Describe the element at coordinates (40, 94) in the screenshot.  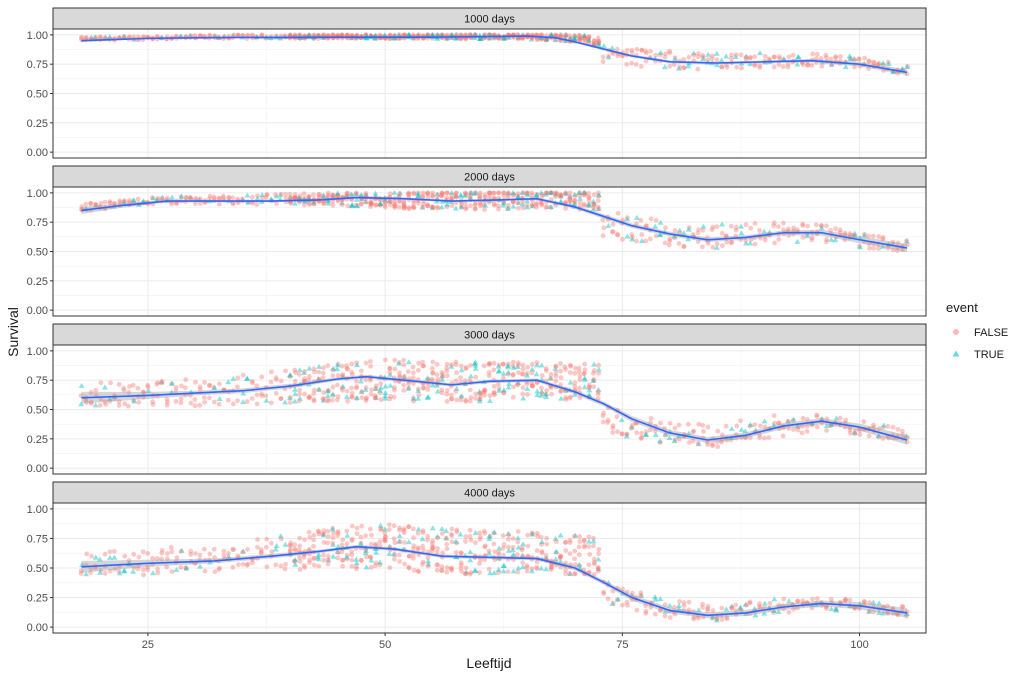
I see `y-axis: 0.000.250.500.751.00` at that location.